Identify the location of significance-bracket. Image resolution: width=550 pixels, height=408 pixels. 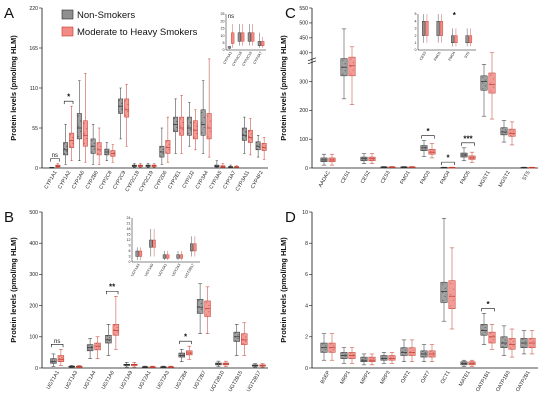
(468, 144).